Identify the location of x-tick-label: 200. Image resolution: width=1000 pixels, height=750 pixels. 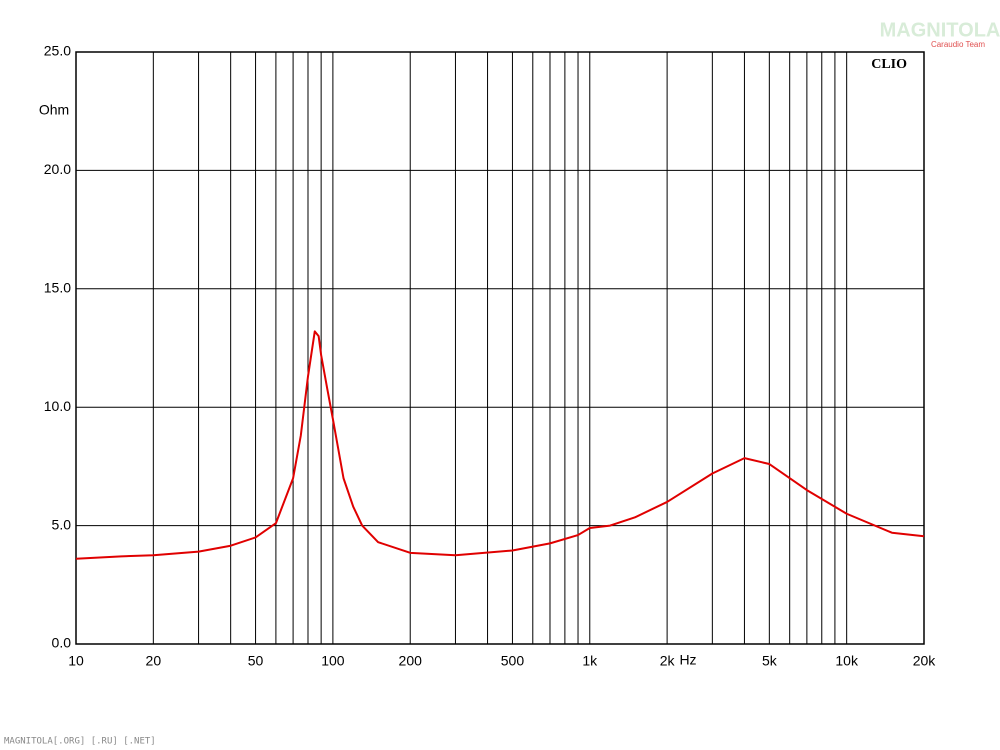
(411, 661).